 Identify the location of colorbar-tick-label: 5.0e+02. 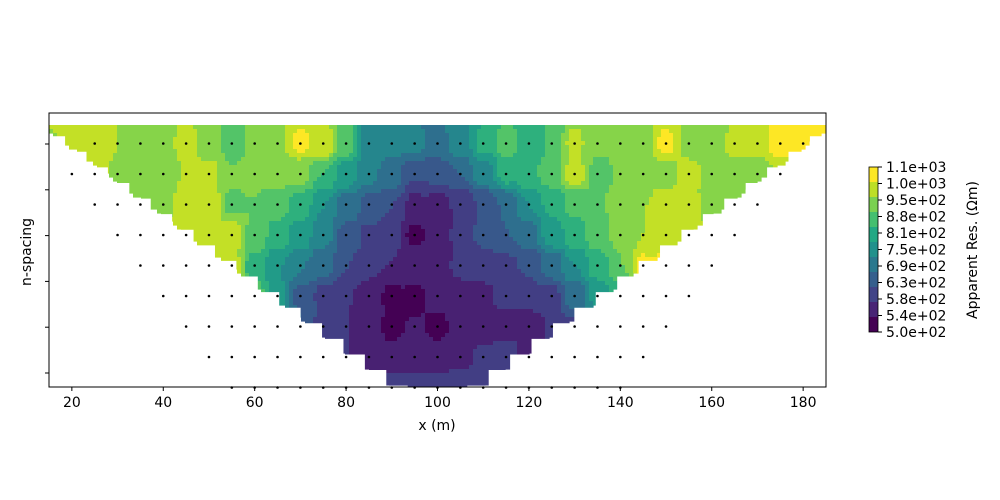
(916, 333).